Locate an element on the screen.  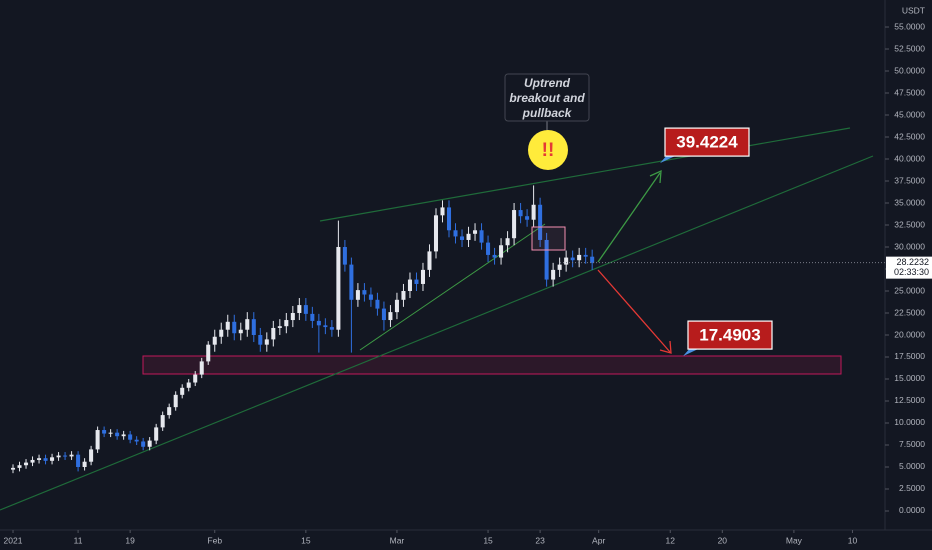
x-tick-label: 20 is located at coordinates (723, 540).